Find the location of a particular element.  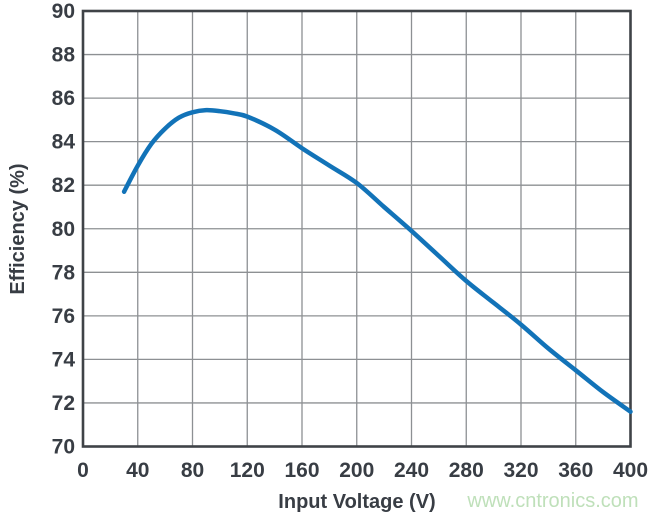

y-tick-label: 84 is located at coordinates (64, 142).